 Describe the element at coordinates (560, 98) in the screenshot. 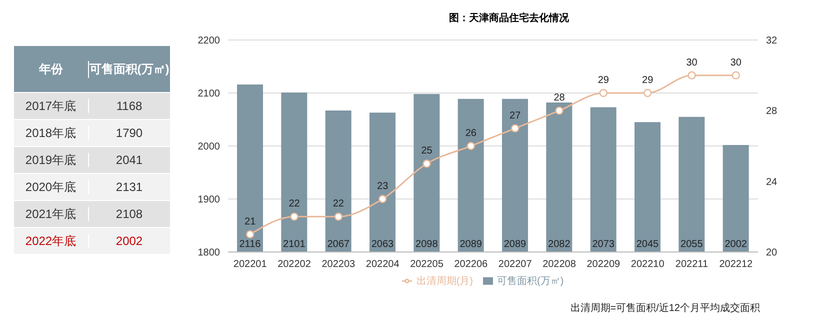

I see `data-label: 28` at that location.